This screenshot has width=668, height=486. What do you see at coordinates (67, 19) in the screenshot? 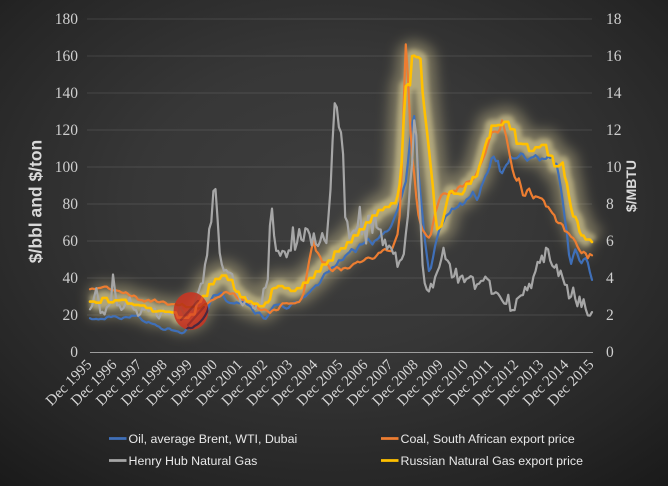
I see `svg-text: 180` at bounding box center [67, 19].